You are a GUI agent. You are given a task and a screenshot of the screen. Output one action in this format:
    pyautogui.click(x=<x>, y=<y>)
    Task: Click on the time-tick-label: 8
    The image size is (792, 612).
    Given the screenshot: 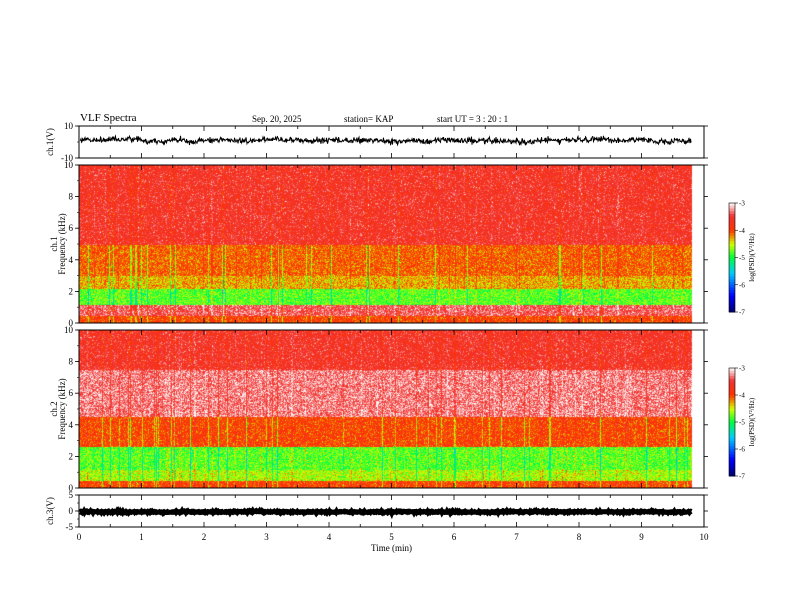 What is the action you would take?
    pyautogui.click(x=579, y=537)
    